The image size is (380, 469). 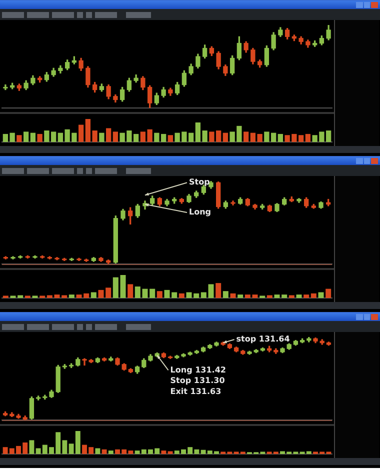 I want to click on annotation: stop 131.64, so click(x=263, y=339).